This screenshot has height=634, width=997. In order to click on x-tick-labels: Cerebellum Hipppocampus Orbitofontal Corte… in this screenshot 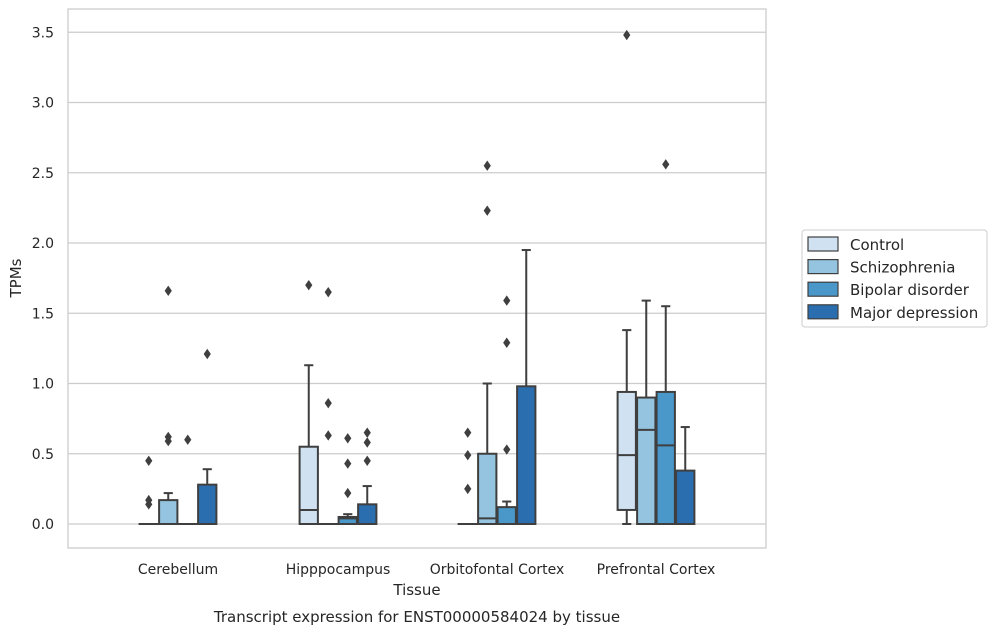, I will do `click(426, 570)`.